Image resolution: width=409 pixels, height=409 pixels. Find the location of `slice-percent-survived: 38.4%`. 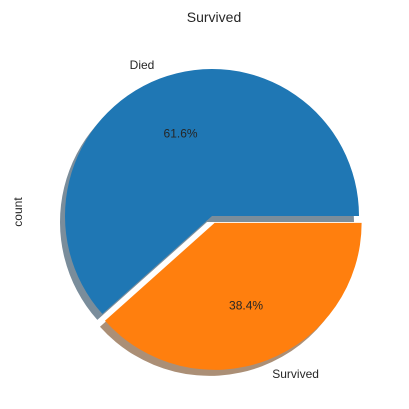

slice-percent-survived: 38.4% is located at coordinates (246, 305).